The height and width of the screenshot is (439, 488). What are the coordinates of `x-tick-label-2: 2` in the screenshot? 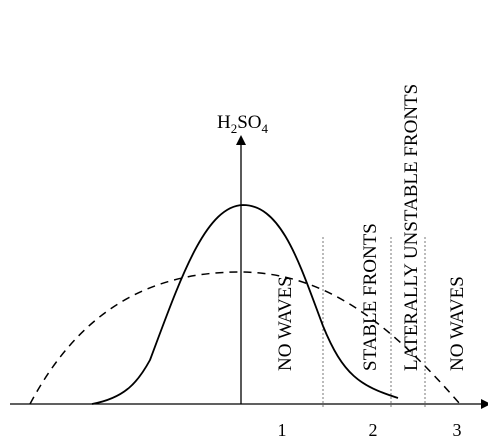 It's located at (373, 429).